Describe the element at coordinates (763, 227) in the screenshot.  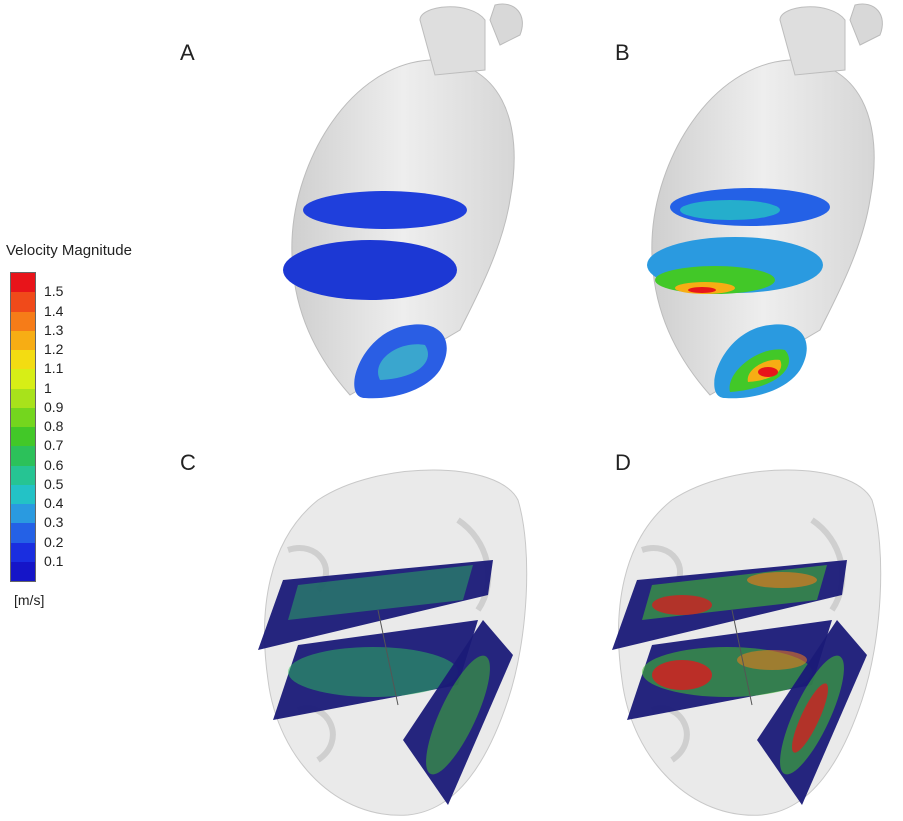
I see `vessel-body` at that location.